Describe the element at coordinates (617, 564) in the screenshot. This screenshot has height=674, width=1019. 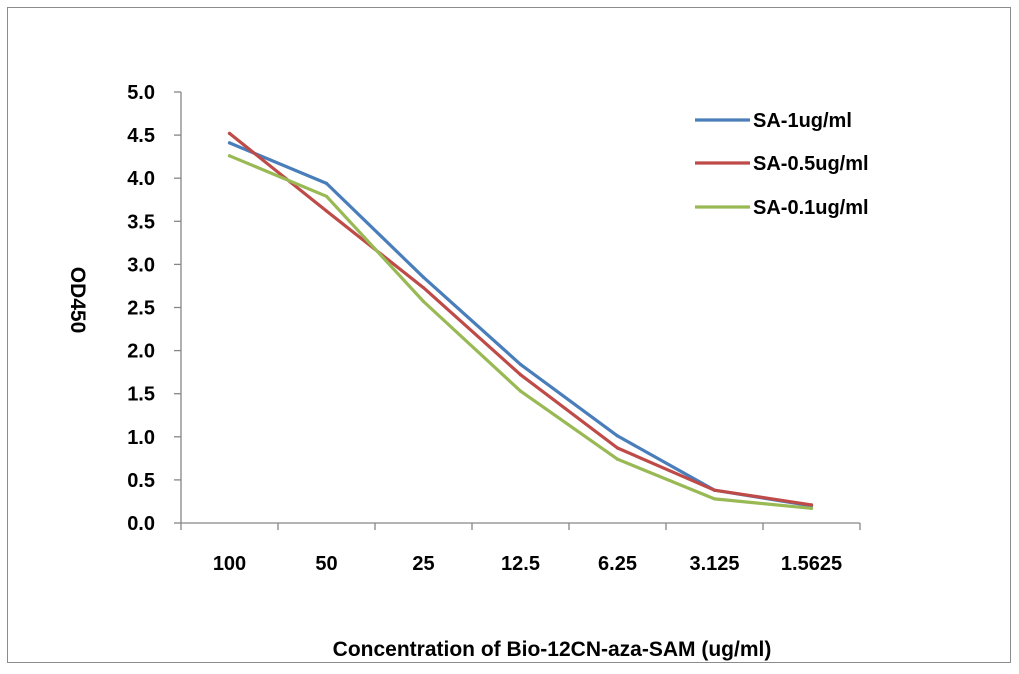
I see `x-tick-label: 6.25` at that location.